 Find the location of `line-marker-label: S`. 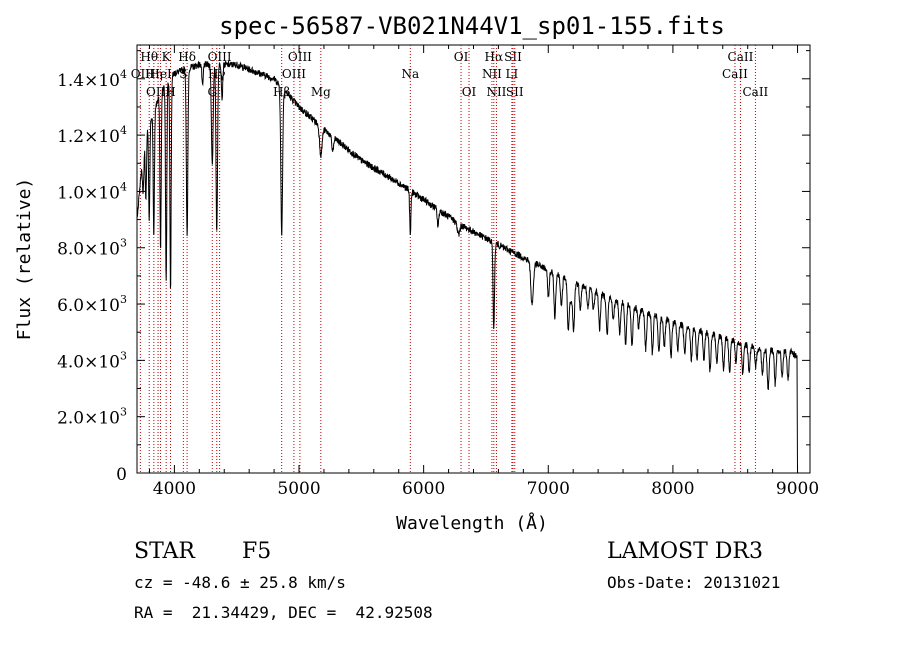

line-marker-label: S is located at coordinates (183, 74).